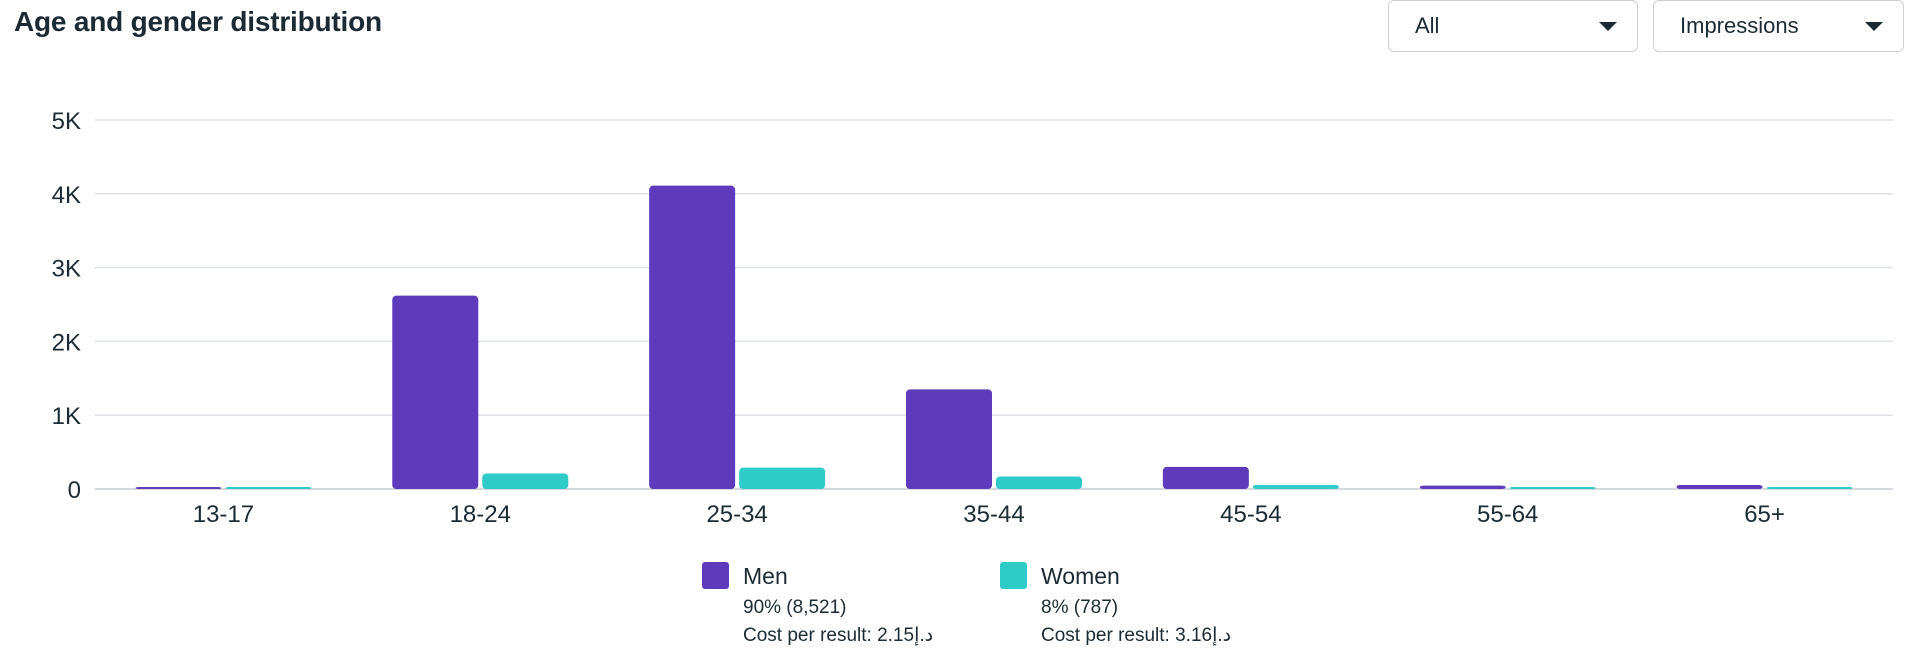 The image size is (1920, 662). Describe the element at coordinates (993, 514) in the screenshot. I see `x-tick-label: 35-44` at that location.